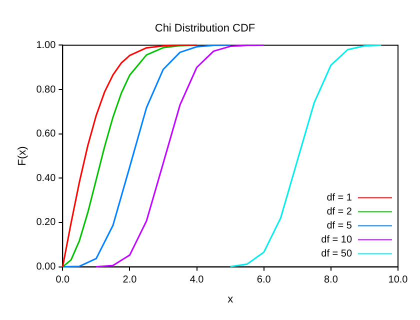 The height and width of the screenshot is (320, 420). Describe the element at coordinates (46, 178) in the screenshot. I see `y-tick-label: 0.40` at that location.